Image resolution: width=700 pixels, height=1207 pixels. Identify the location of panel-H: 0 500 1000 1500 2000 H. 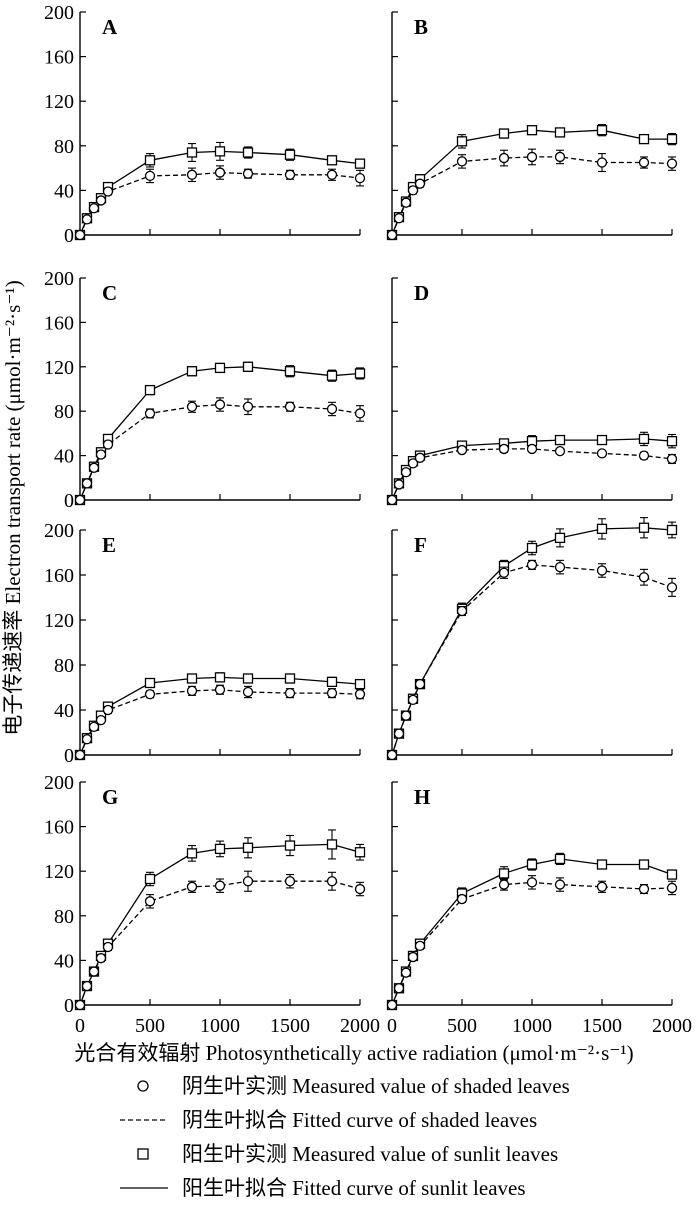
(539, 909).